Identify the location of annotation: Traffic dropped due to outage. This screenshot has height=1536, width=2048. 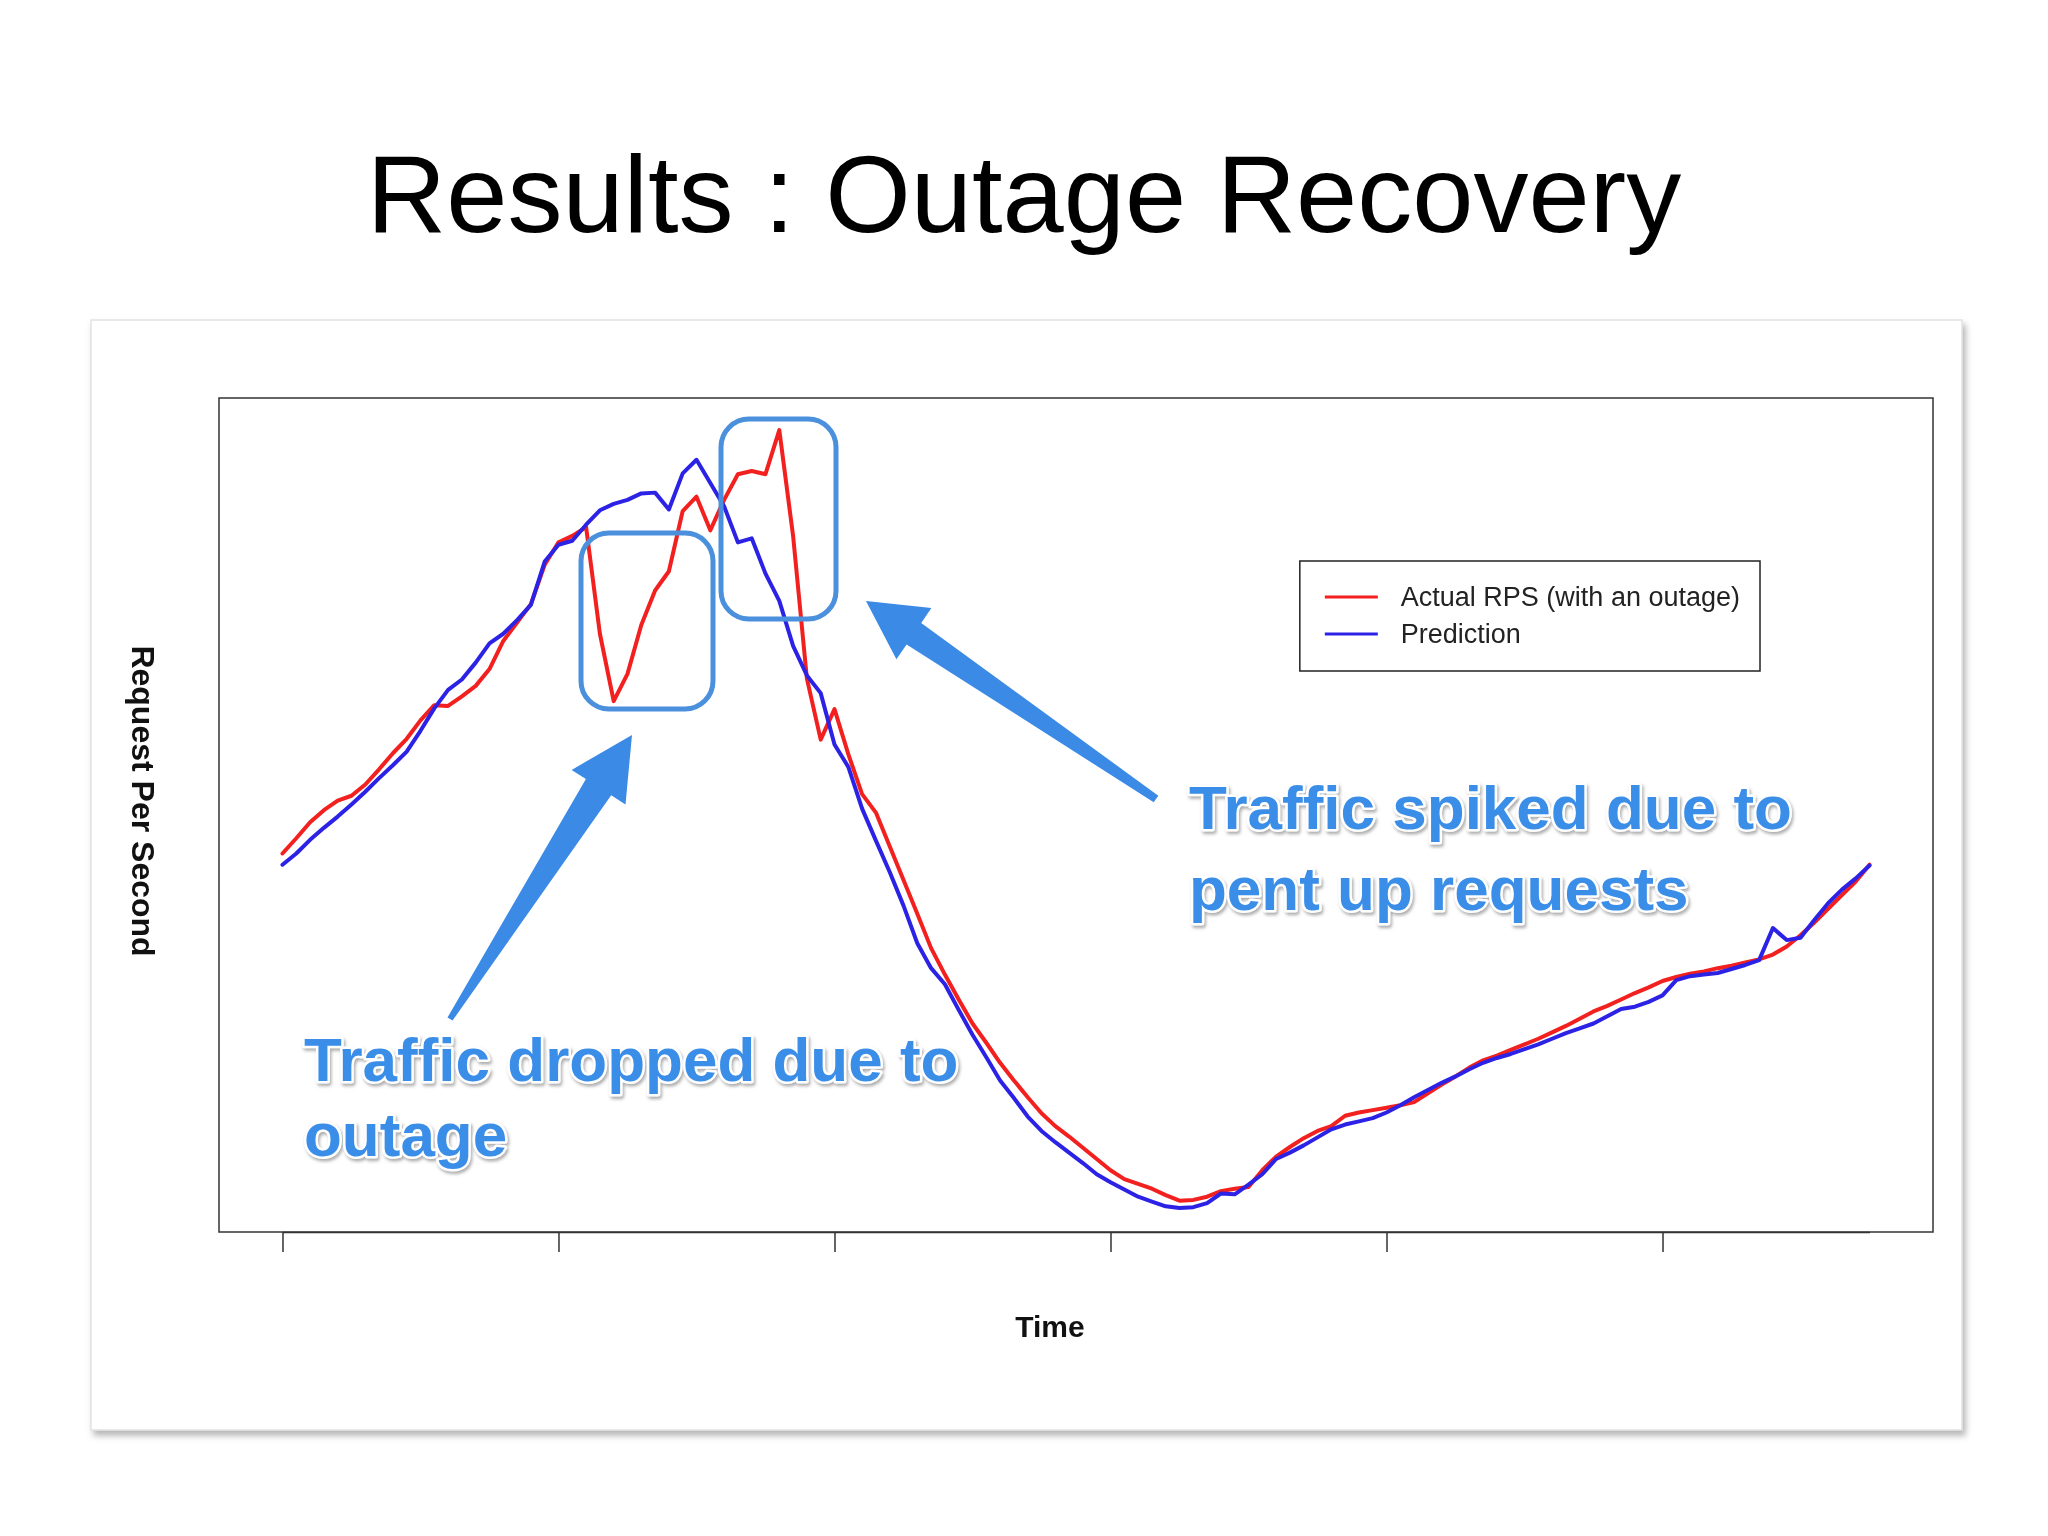
(631, 1097).